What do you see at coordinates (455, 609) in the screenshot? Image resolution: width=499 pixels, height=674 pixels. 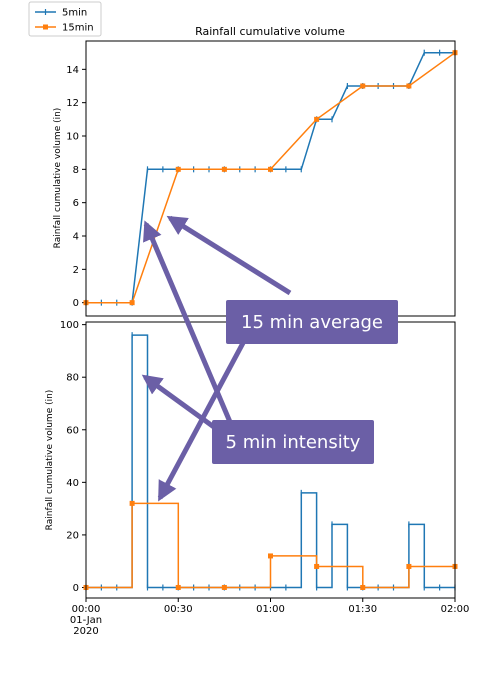 I see `x-tick-label: 02:00` at bounding box center [455, 609].